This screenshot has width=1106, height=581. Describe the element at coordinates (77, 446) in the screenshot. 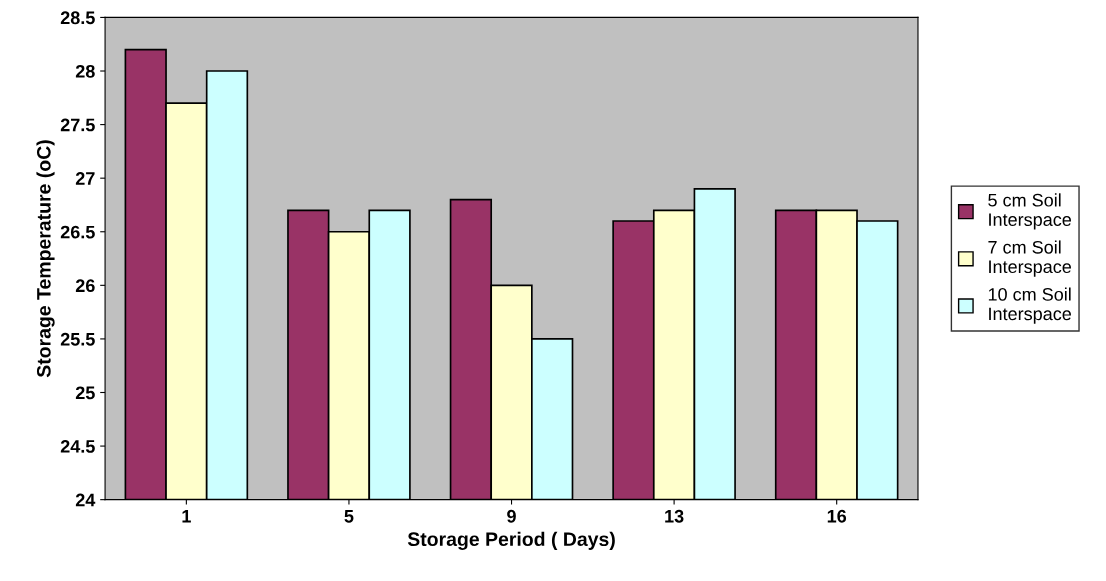

I see `y-tick-label: 24.5` at that location.